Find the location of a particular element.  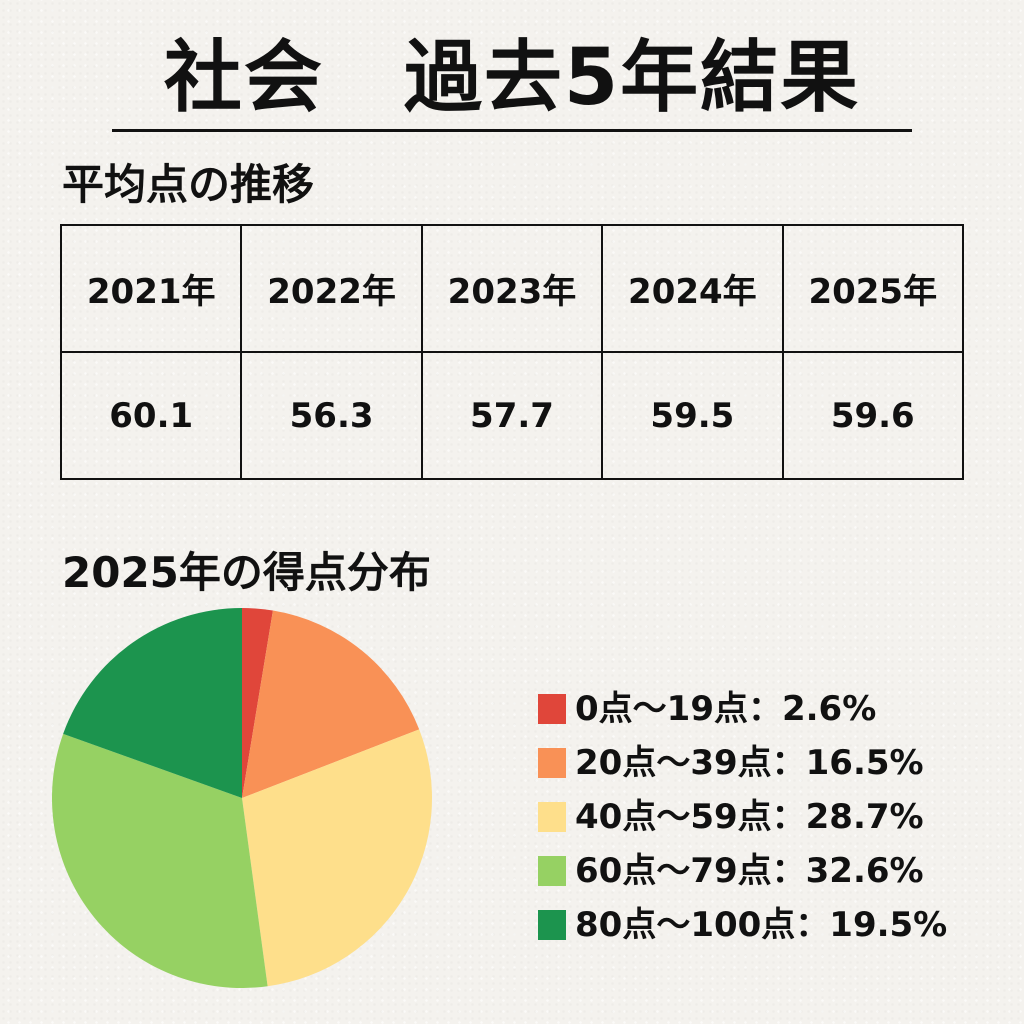

legend-label: 60点～79点：32.6% is located at coordinates (749, 871).